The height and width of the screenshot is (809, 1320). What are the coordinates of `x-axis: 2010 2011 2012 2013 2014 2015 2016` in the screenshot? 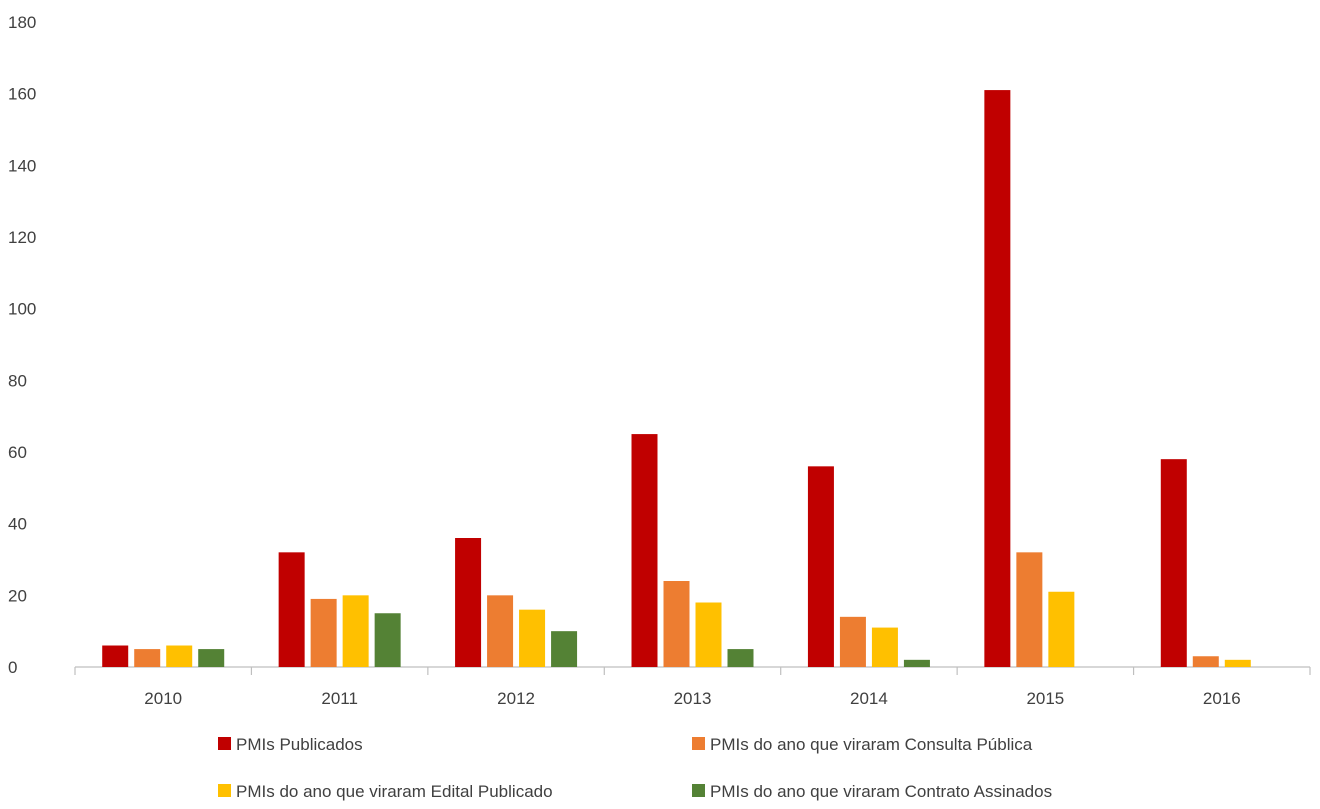 It's located at (692, 687).